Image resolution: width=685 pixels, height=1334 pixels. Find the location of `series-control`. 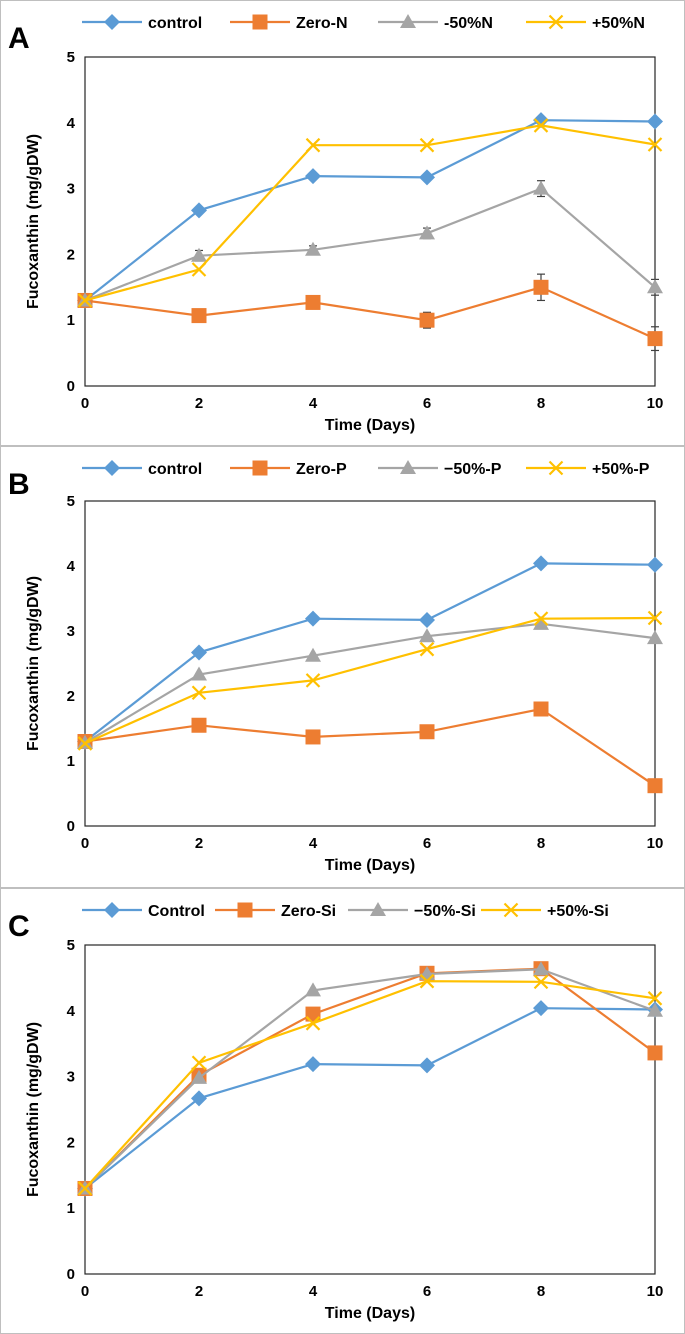

series-control is located at coordinates (370, 1098).